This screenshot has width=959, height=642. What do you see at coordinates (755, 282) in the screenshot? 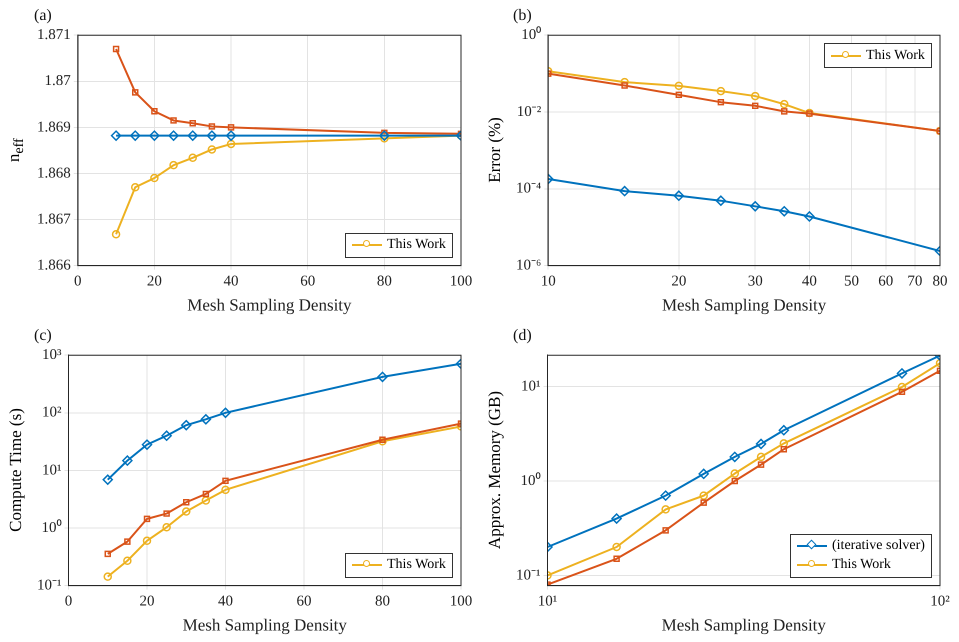
I see `x-tick-label: 30` at bounding box center [755, 282].